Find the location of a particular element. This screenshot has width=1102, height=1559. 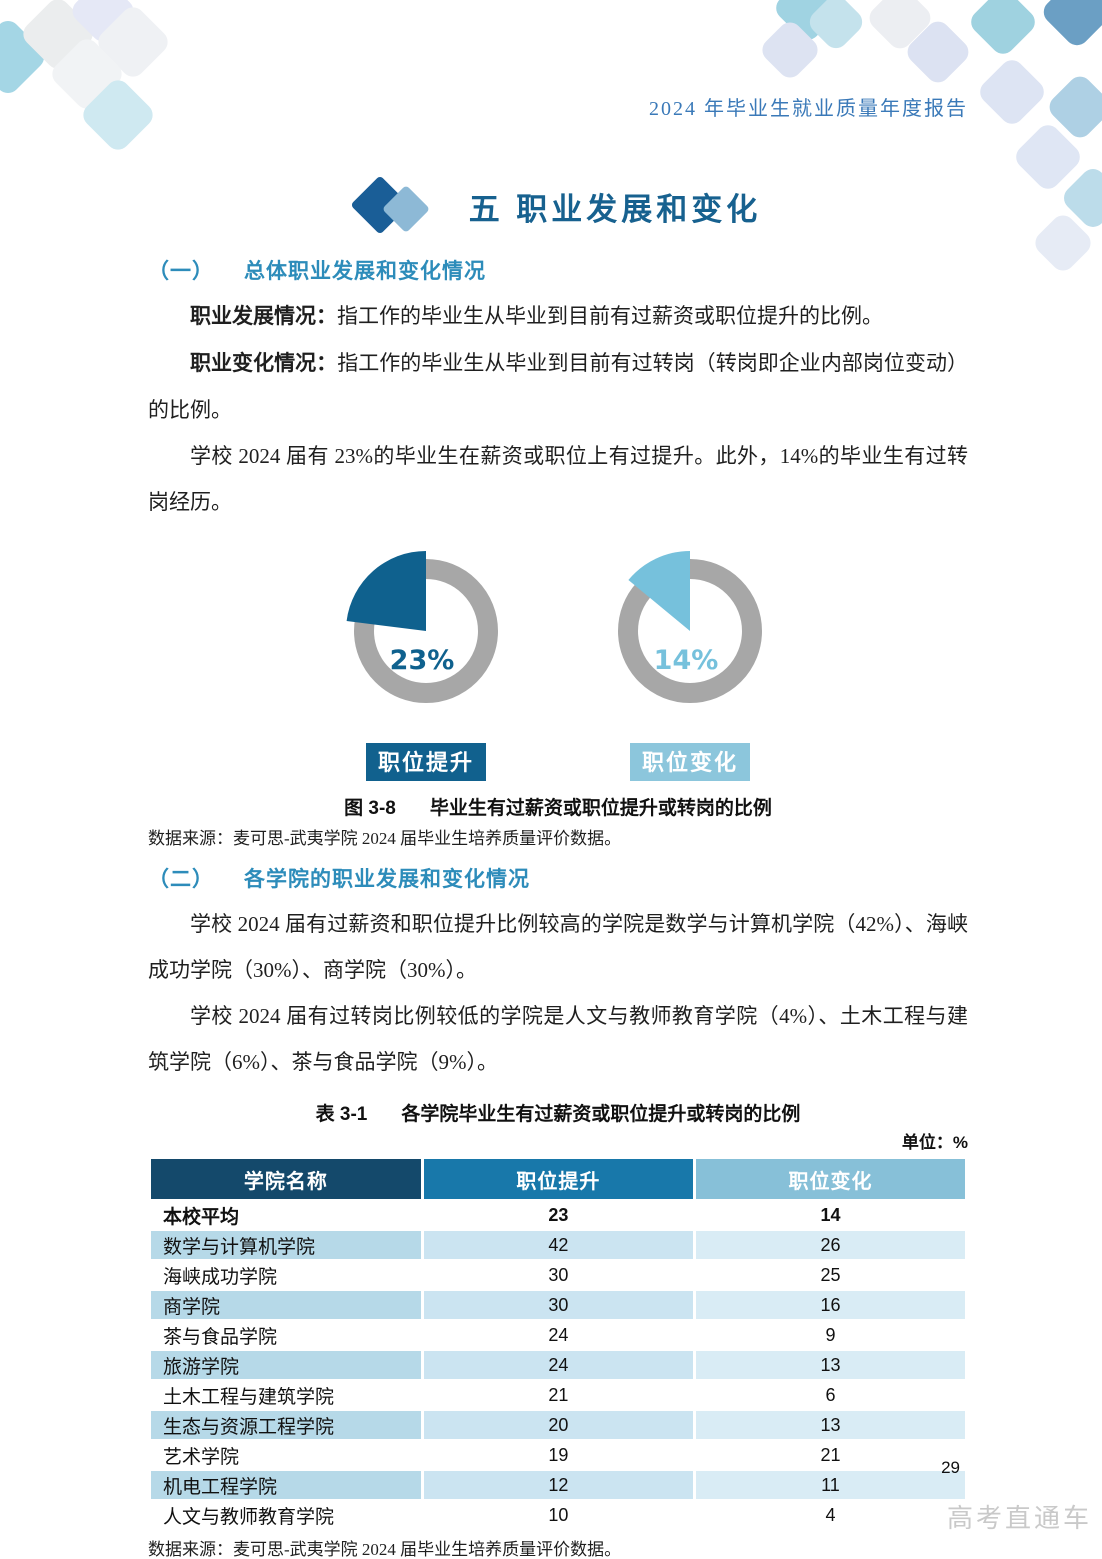

promotion-value-cell: 20 is located at coordinates (558, 1425).